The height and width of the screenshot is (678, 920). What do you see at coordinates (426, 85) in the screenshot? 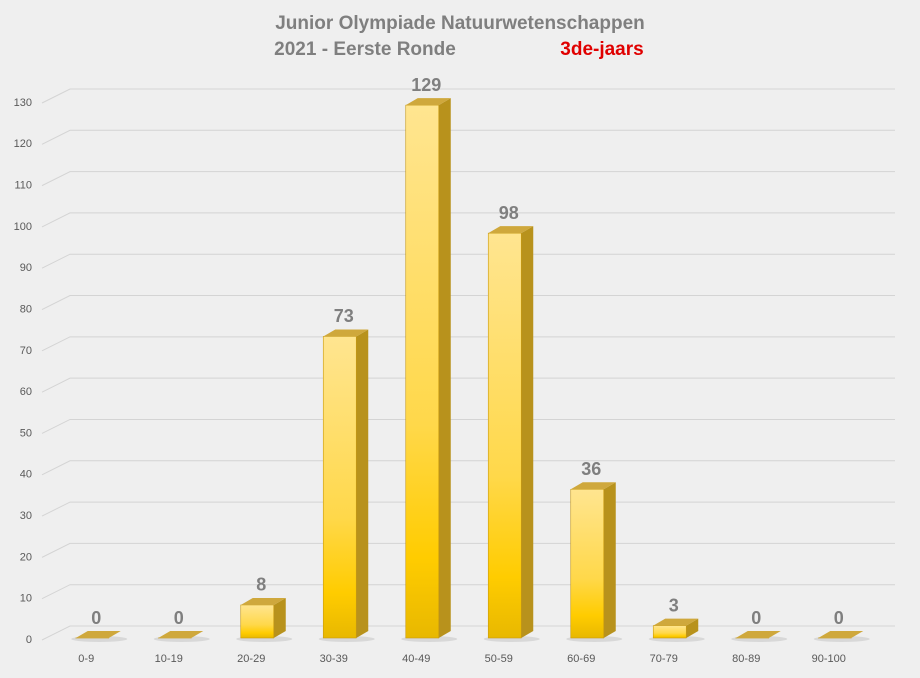
I see `value-label: 129` at bounding box center [426, 85].